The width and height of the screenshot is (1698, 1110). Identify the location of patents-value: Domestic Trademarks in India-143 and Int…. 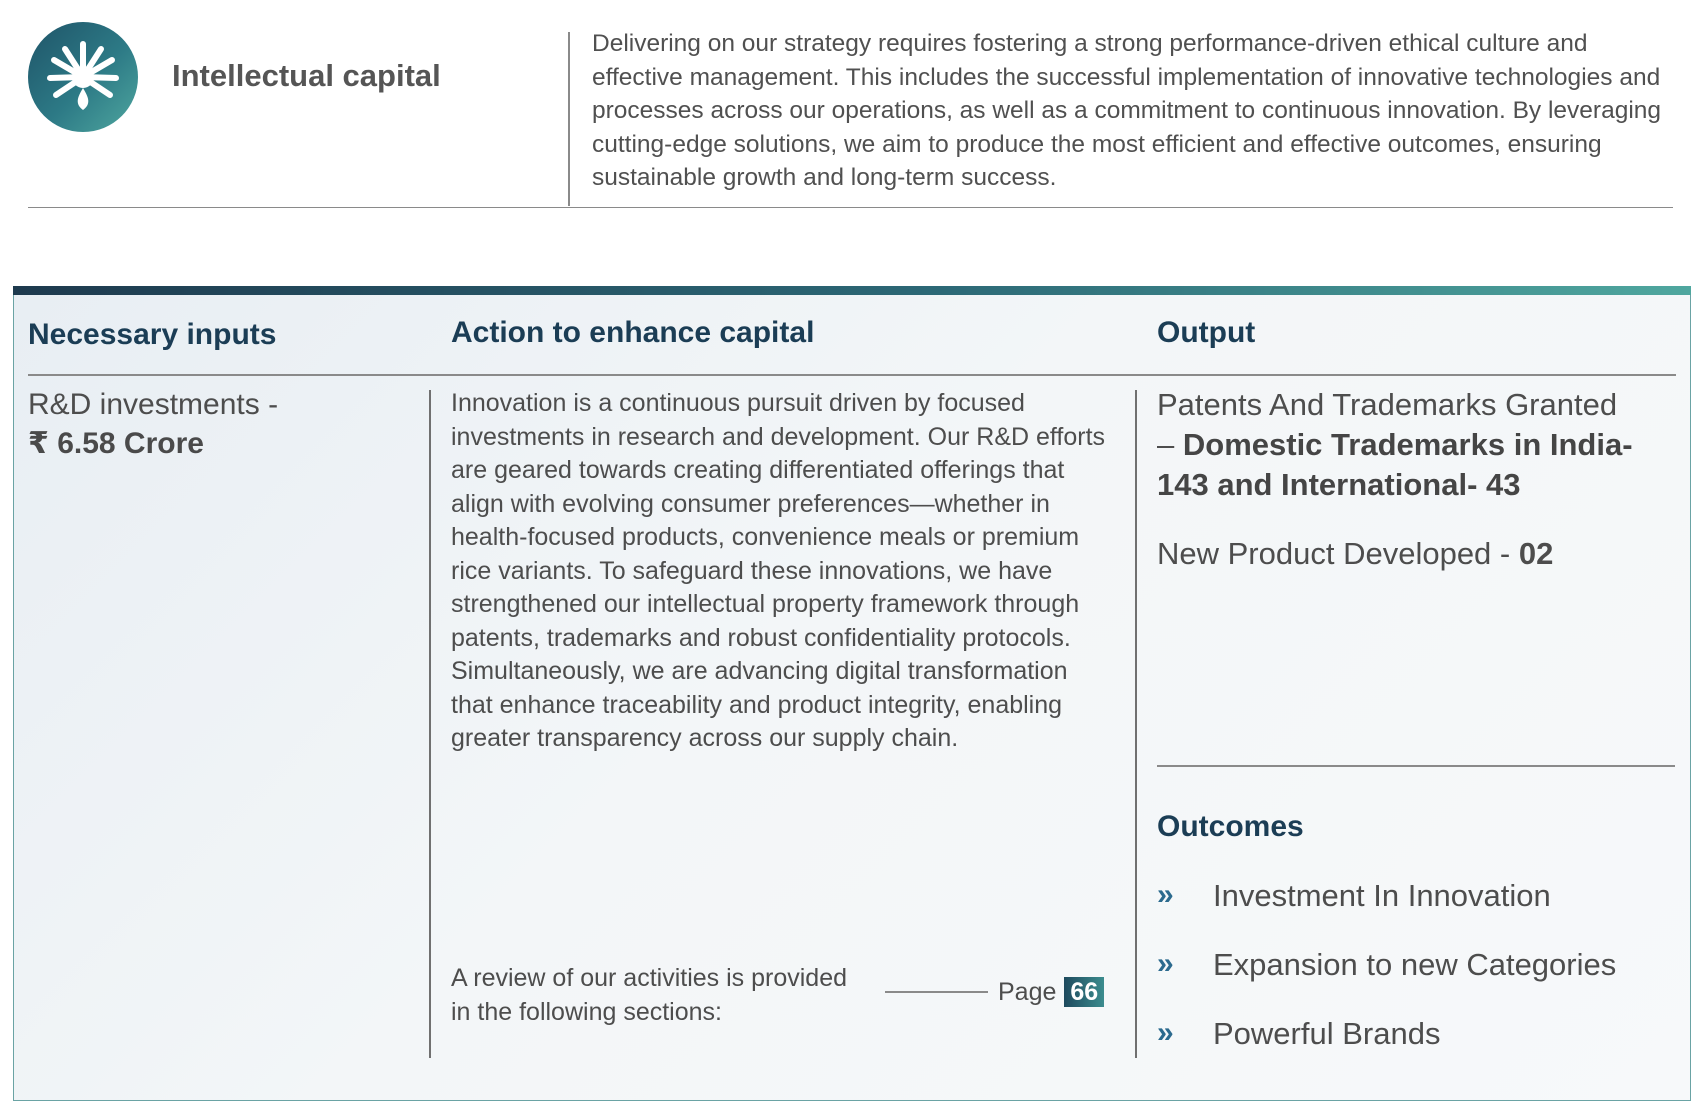
(1395, 464).